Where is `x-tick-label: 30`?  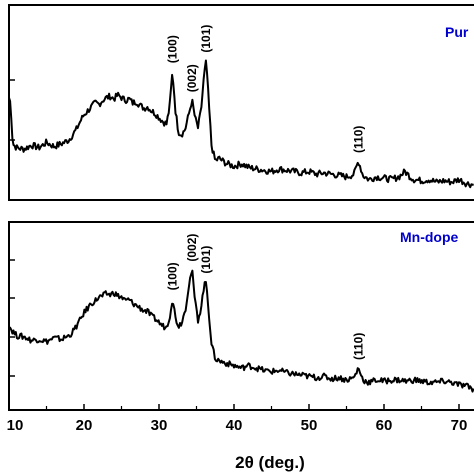 x-tick-label: 30 is located at coordinates (159, 425).